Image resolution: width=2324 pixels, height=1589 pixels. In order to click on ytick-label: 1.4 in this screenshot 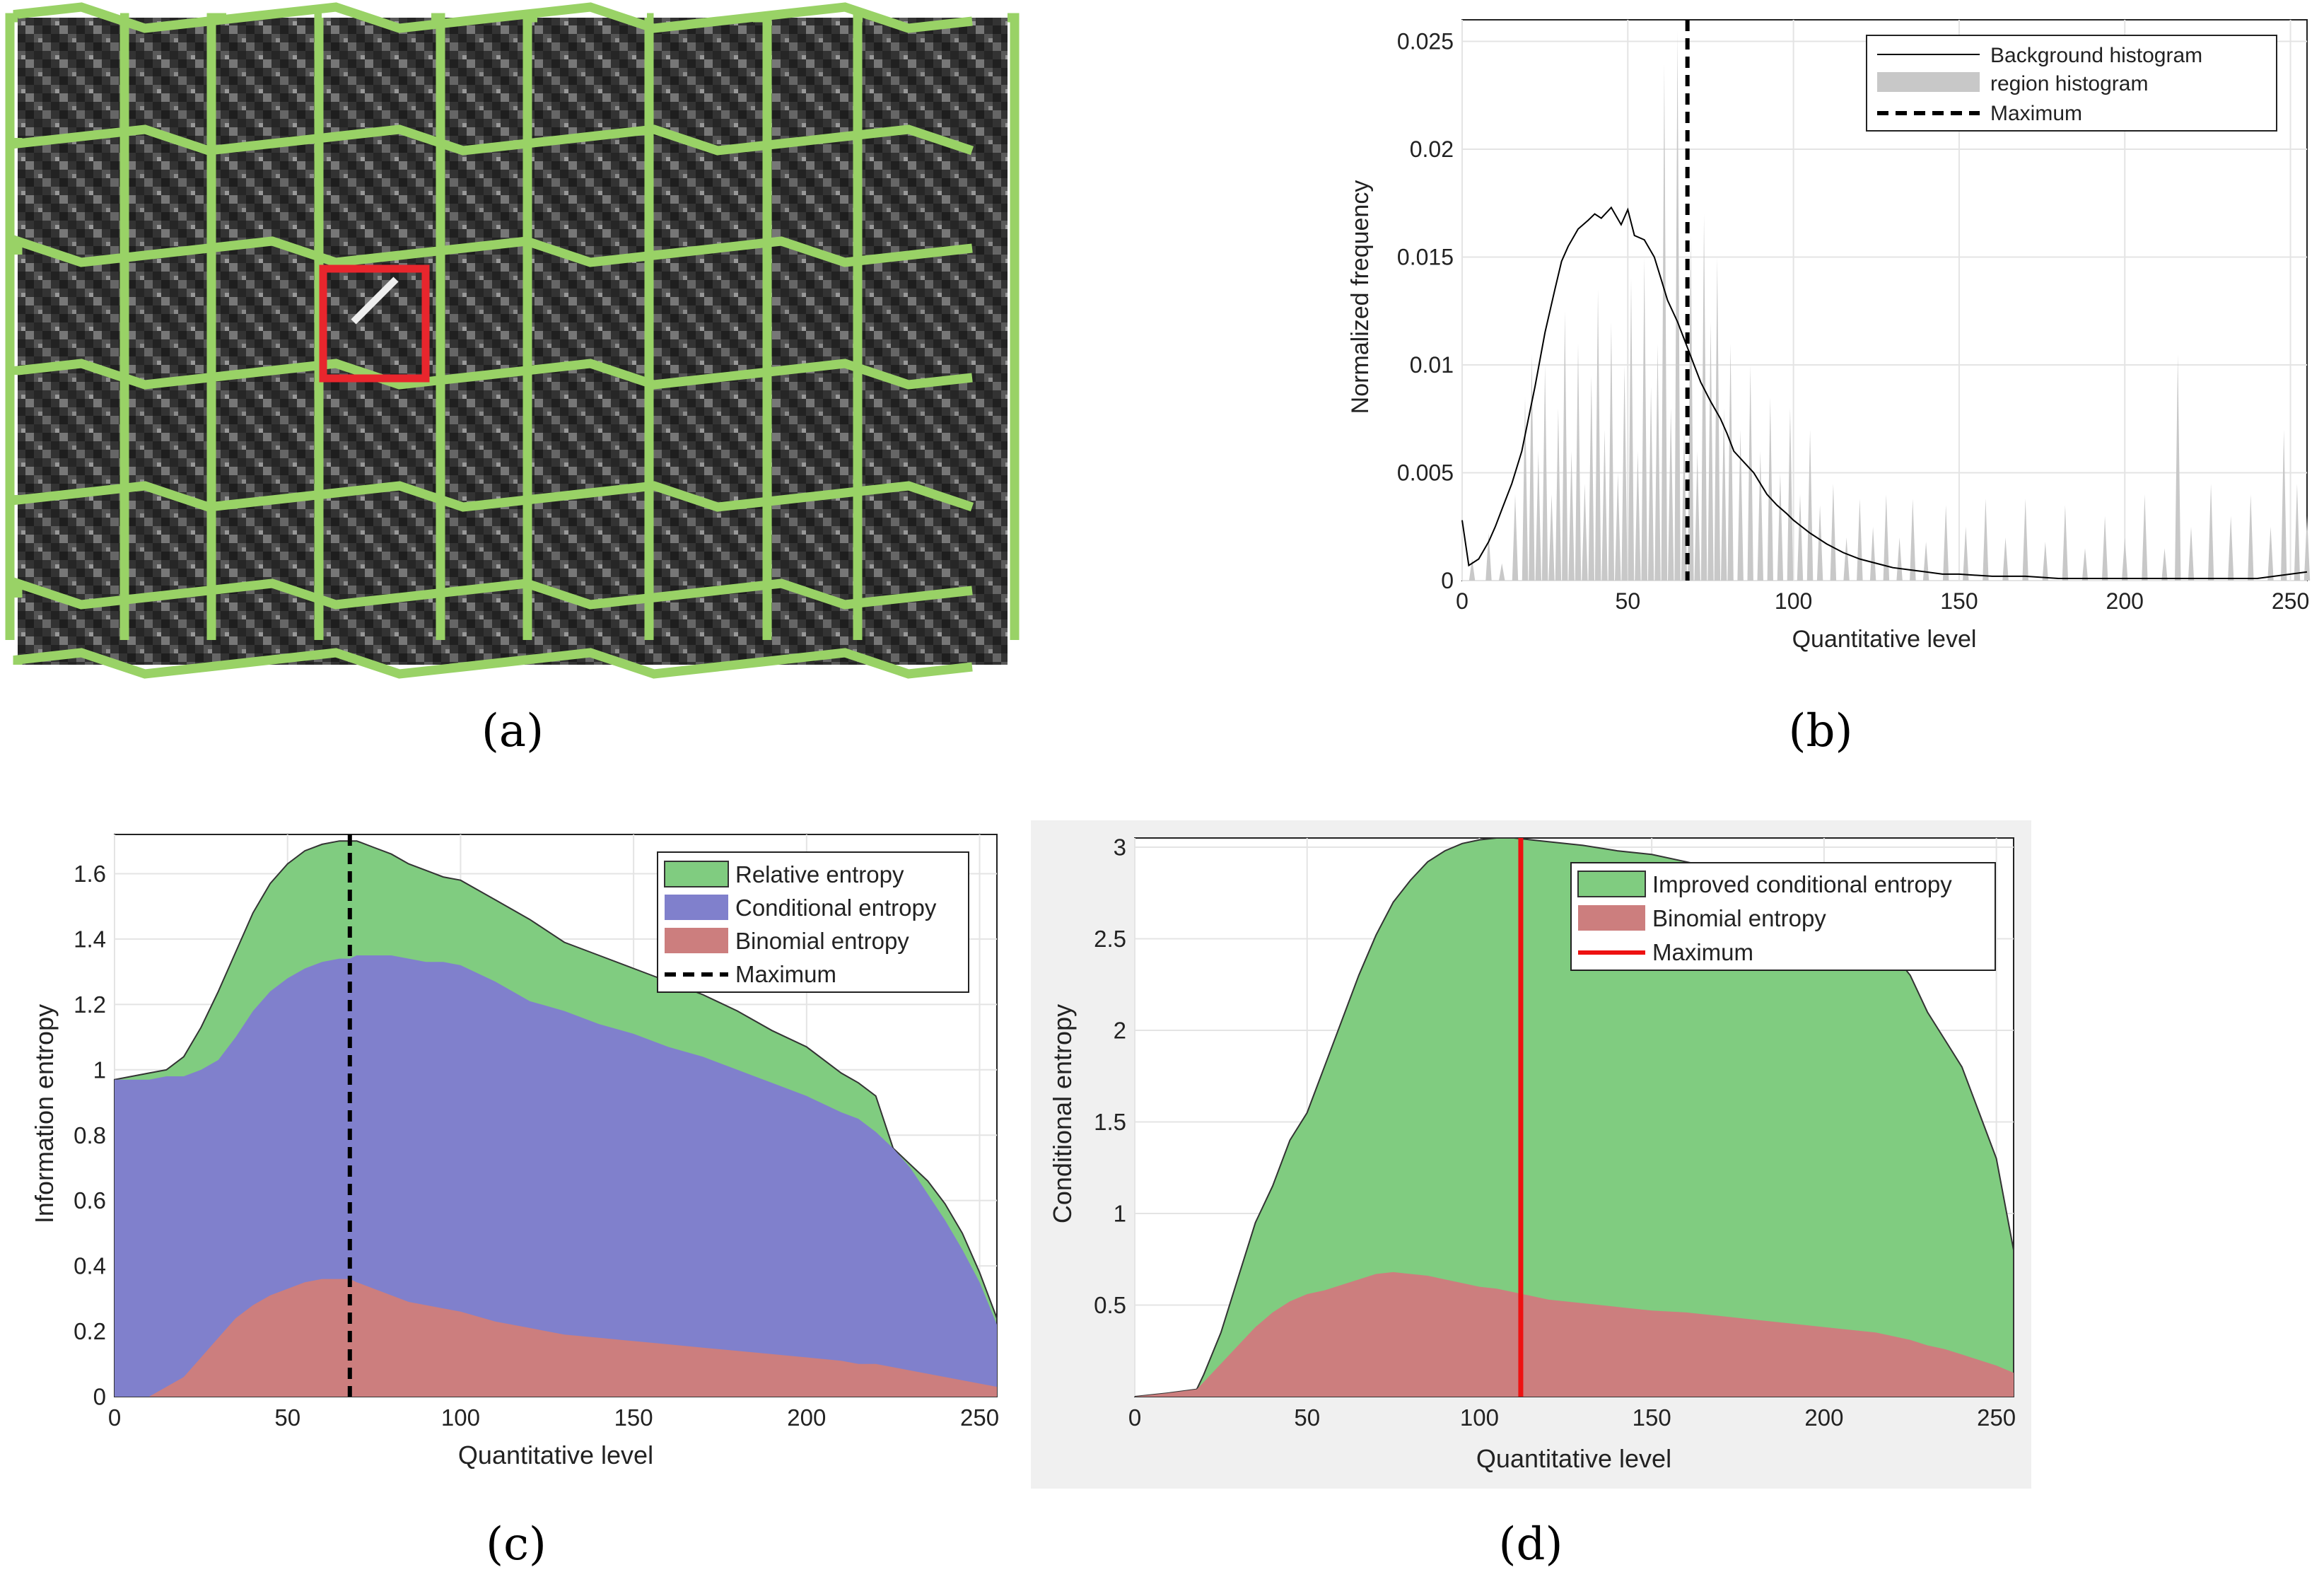, I will do `click(90, 939)`.